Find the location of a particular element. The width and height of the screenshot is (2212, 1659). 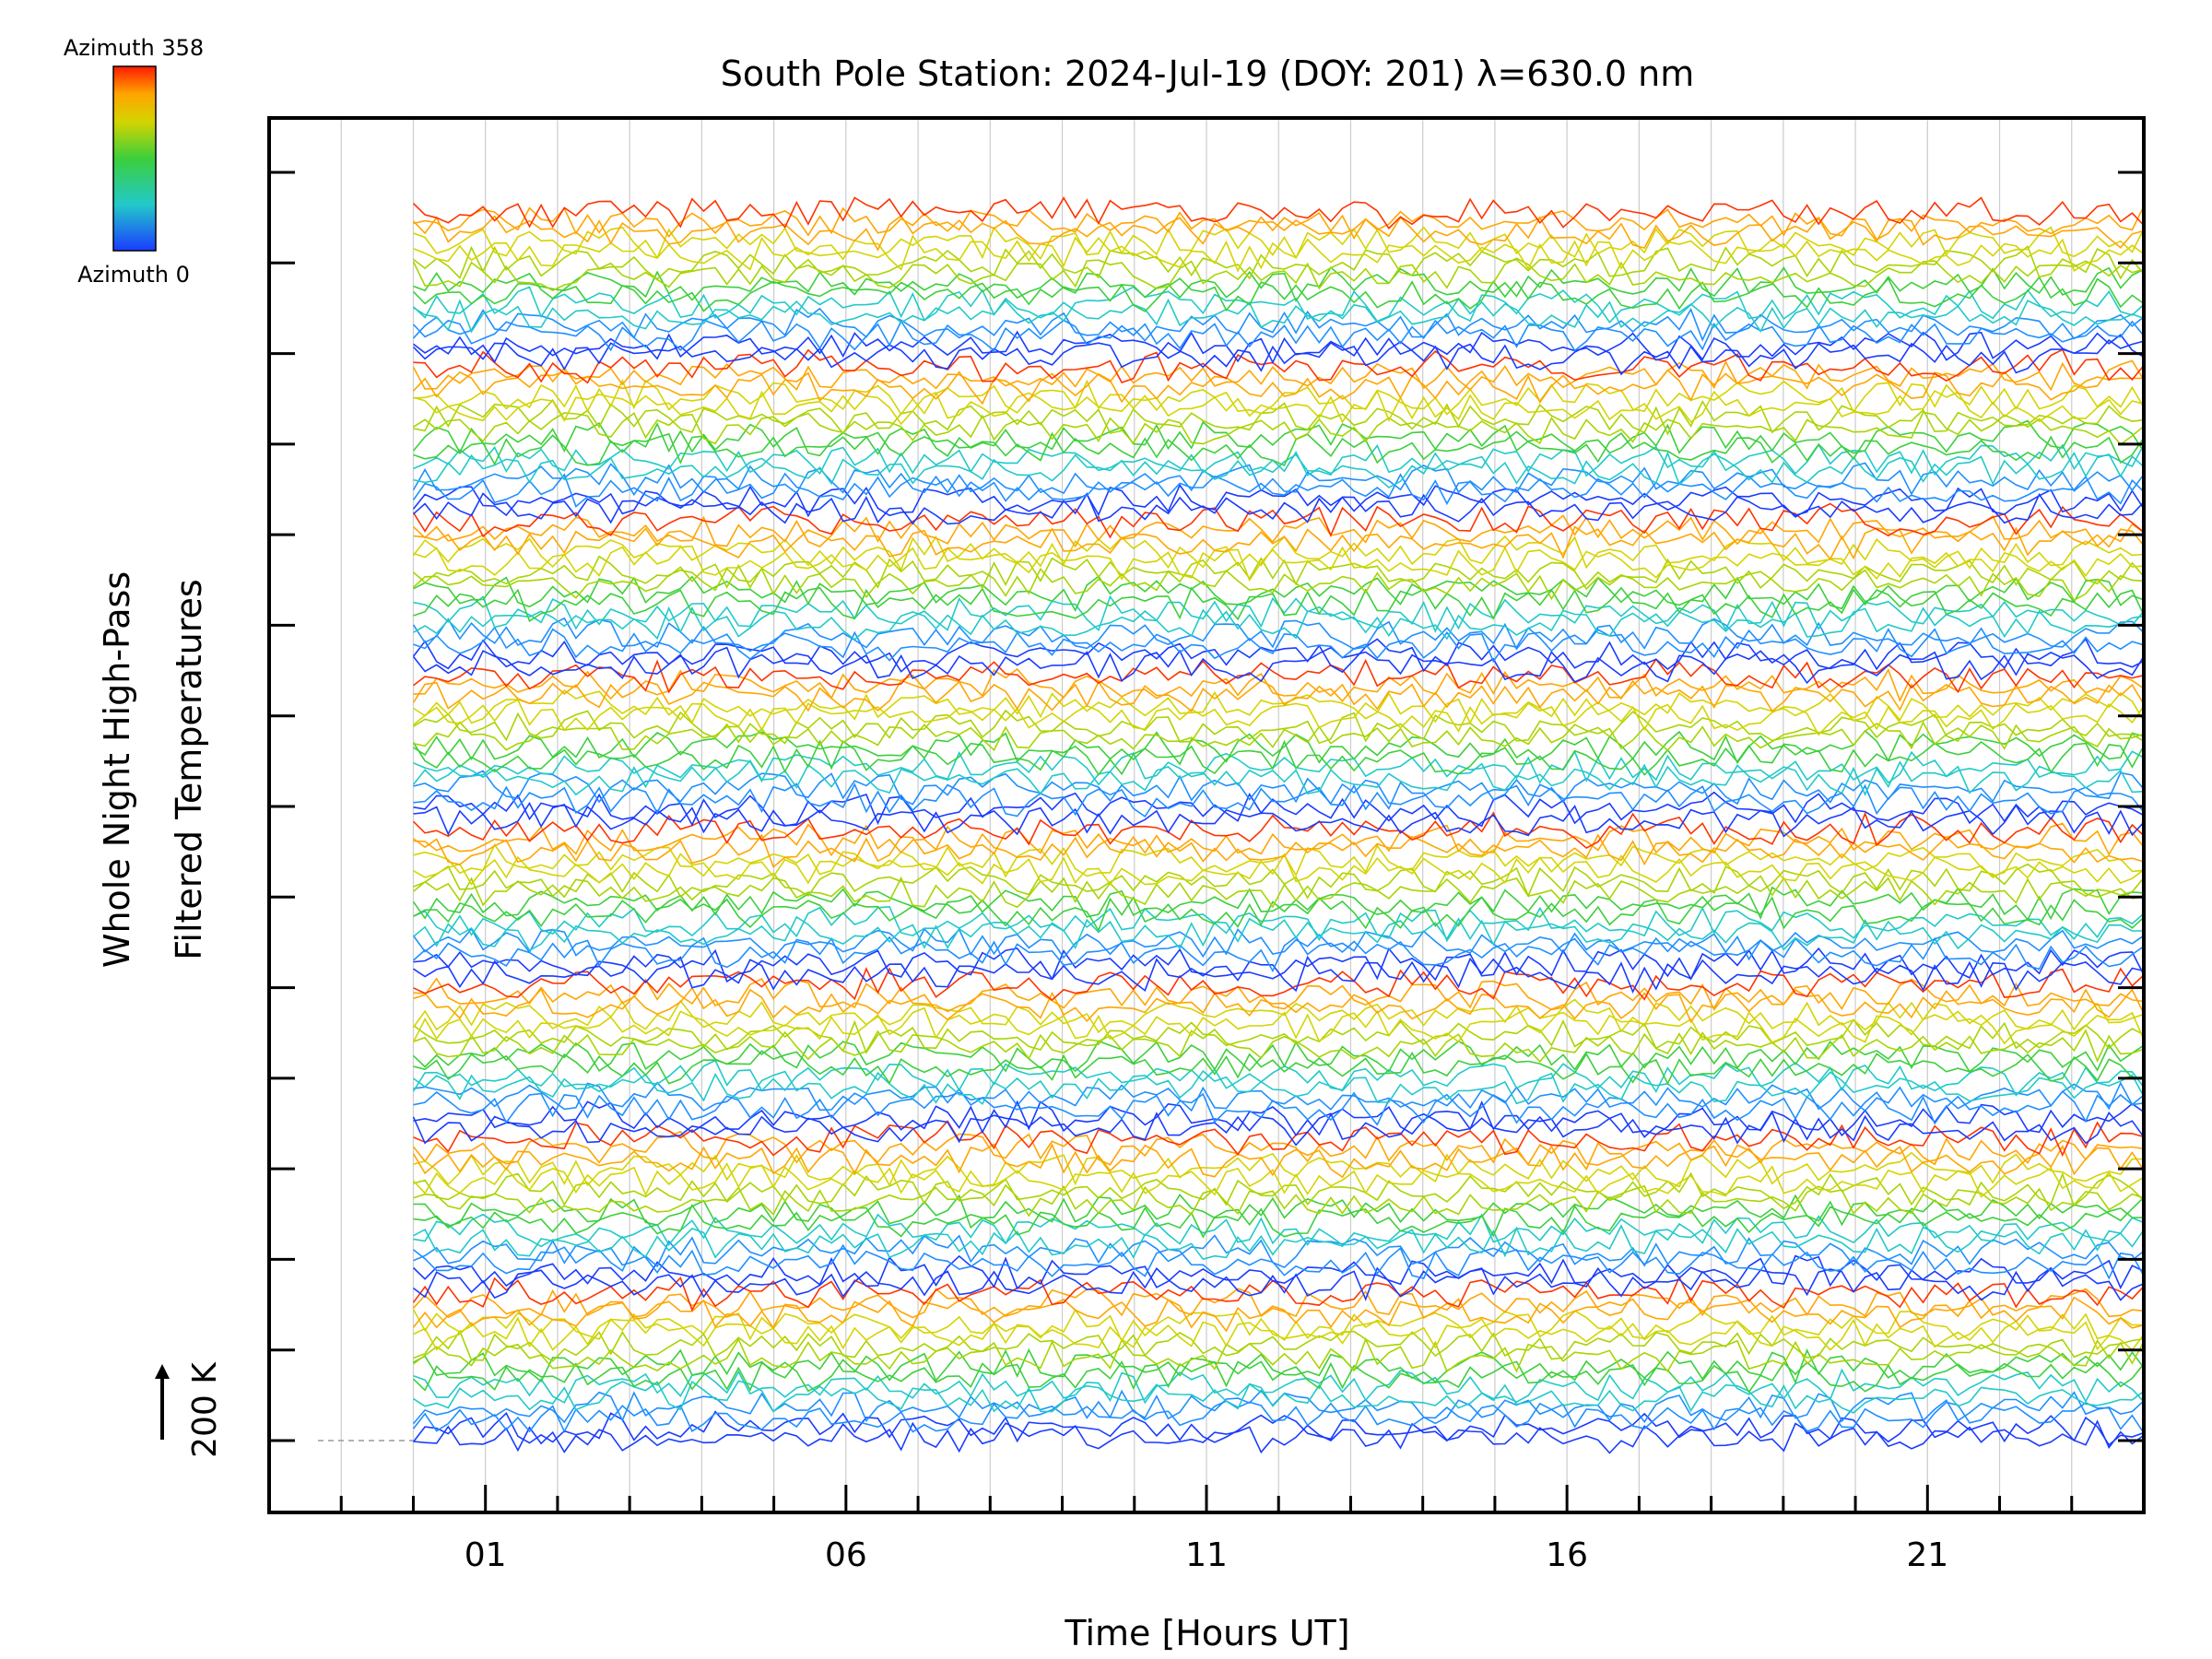

x-axis-ticks is located at coordinates (1206, 1498).